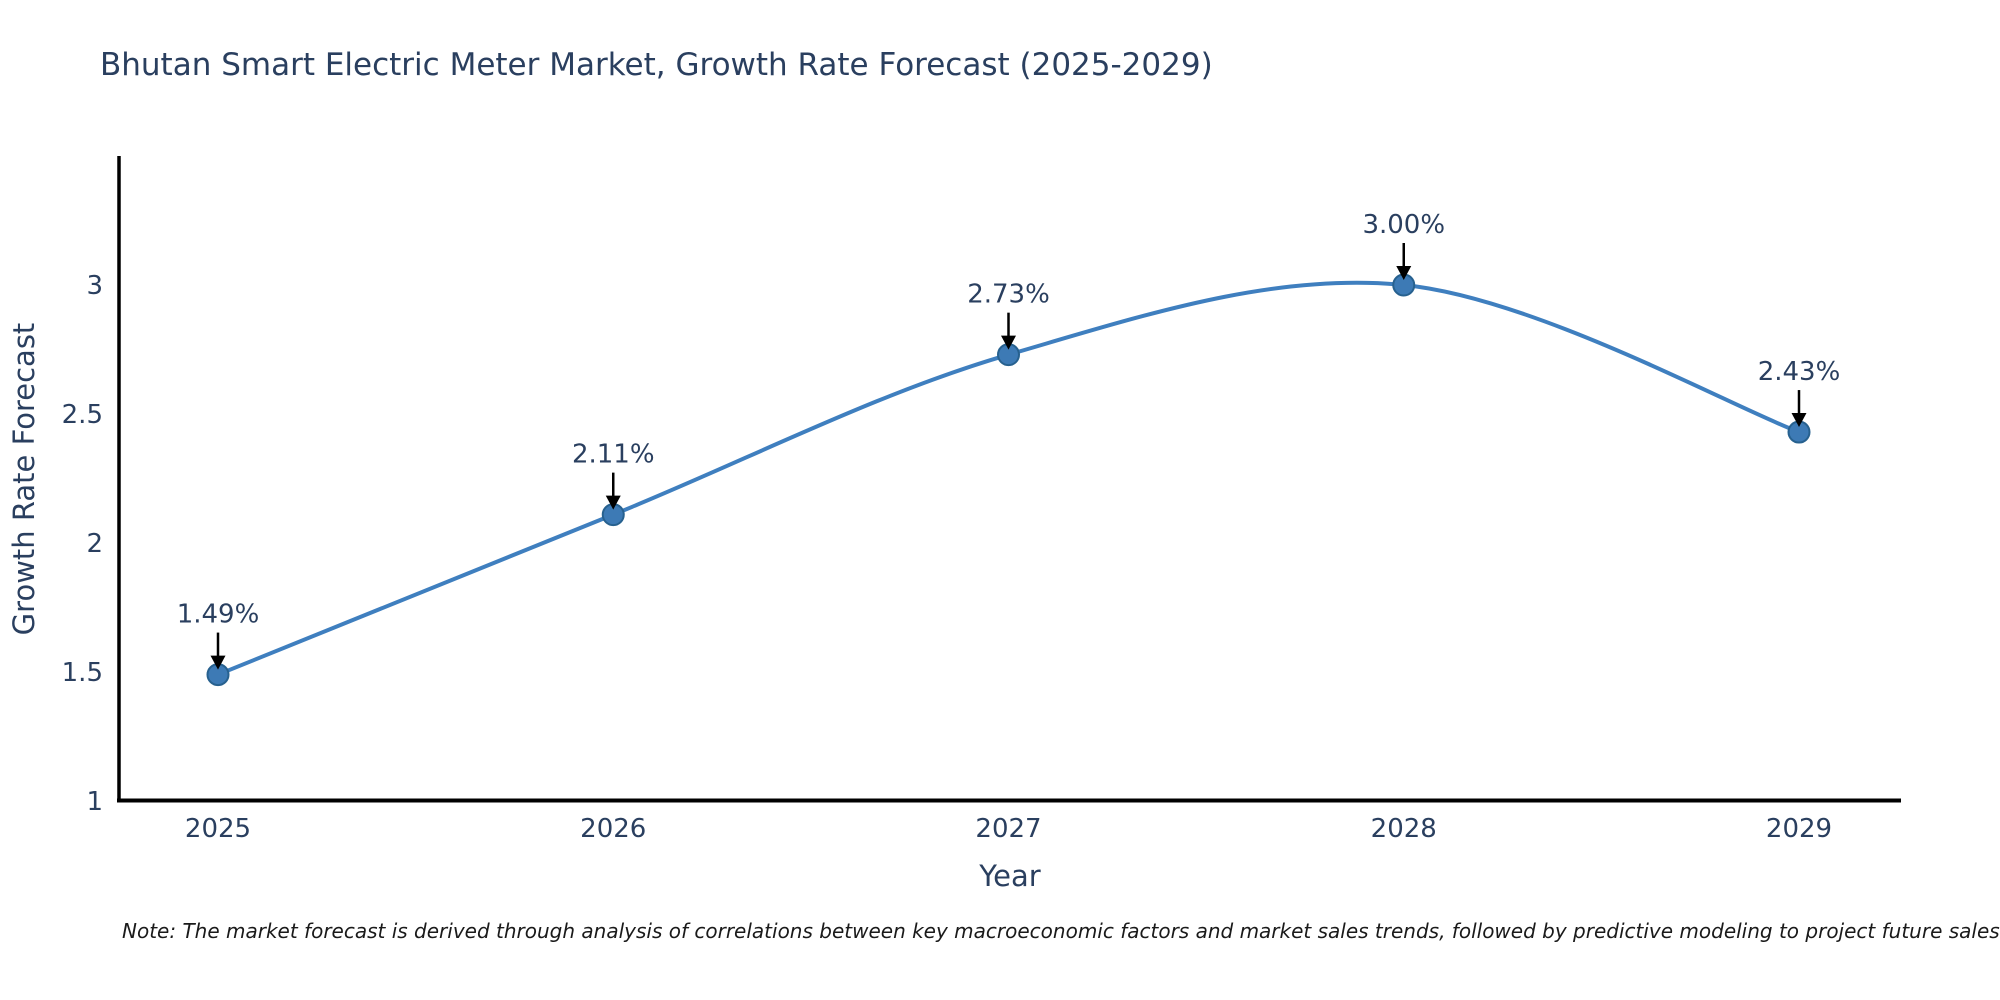 The image size is (2000, 1000). Describe the element at coordinates (1403, 225) in the screenshot. I see `data-point-label: 3.00%` at that location.